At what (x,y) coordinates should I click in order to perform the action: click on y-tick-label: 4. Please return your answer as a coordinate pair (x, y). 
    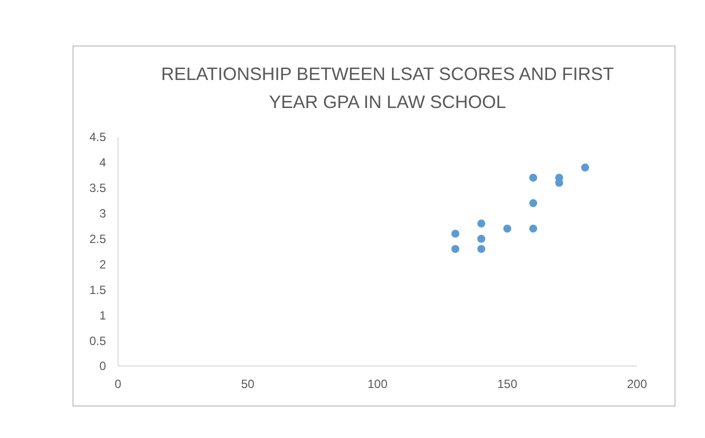
    Looking at the image, I should click on (102, 163).